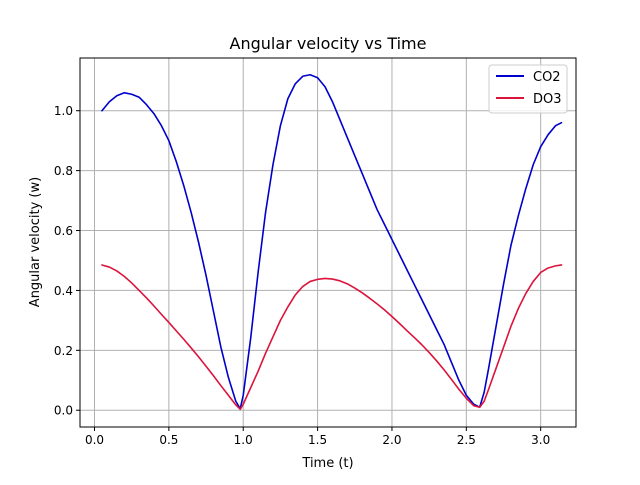 Image resolution: width=640 pixels, height=485 pixels. What do you see at coordinates (168, 440) in the screenshot?
I see `x-tick-label: 0.5` at bounding box center [168, 440].